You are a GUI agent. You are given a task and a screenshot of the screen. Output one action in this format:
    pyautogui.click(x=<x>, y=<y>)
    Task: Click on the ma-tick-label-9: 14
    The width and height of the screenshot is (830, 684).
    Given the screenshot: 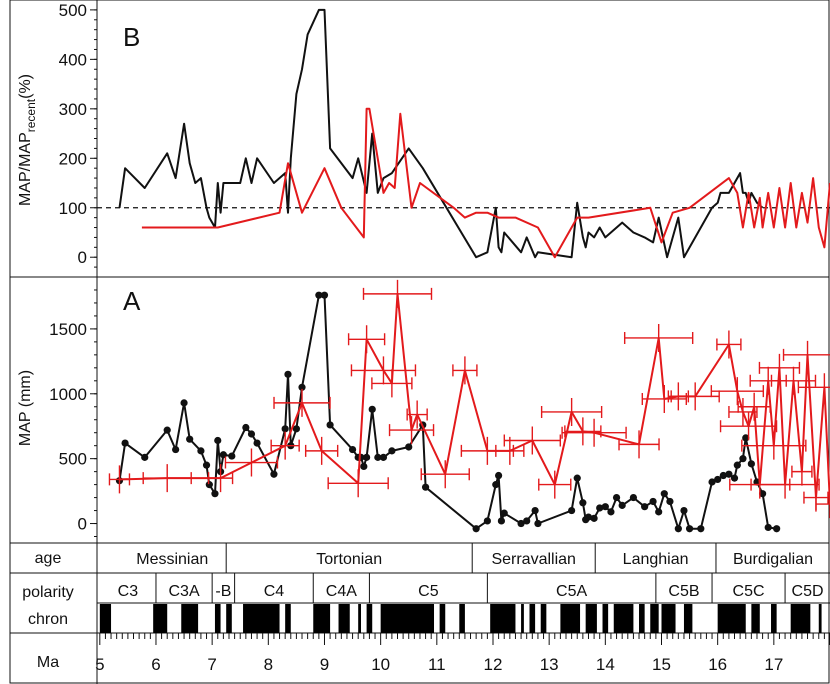 What is the action you would take?
    pyautogui.click(x=605, y=664)
    